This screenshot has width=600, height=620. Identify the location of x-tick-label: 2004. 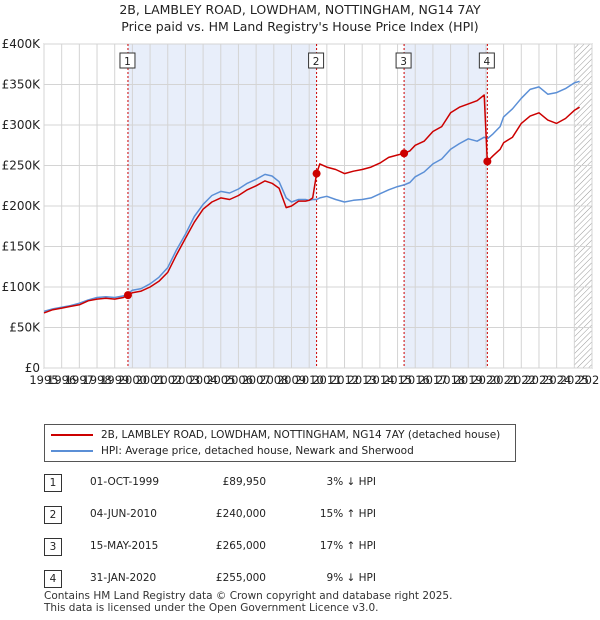
(202, 380).